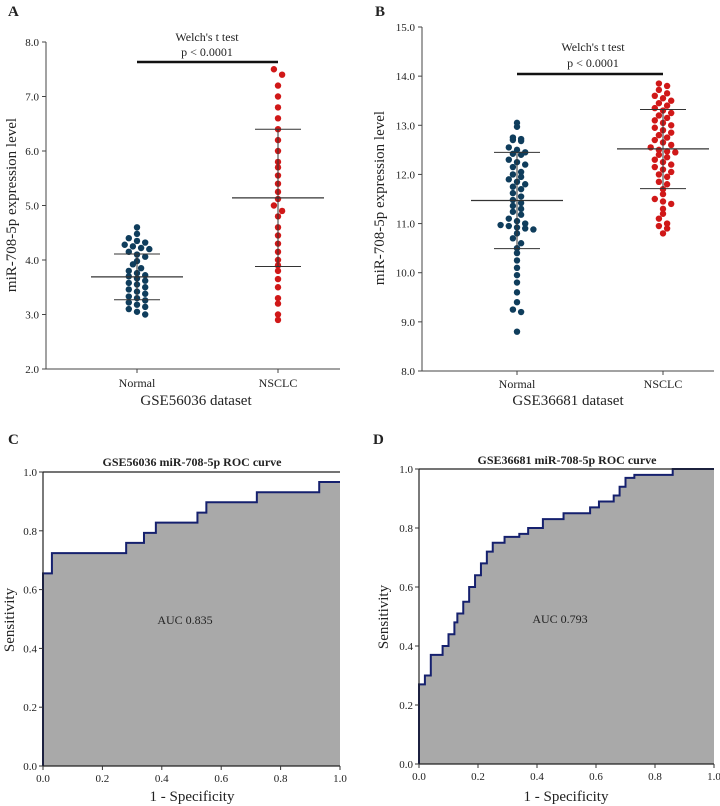 Image resolution: width=720 pixels, height=806 pixels. I want to click on panel-b-category-normal: Normal, so click(517, 384).